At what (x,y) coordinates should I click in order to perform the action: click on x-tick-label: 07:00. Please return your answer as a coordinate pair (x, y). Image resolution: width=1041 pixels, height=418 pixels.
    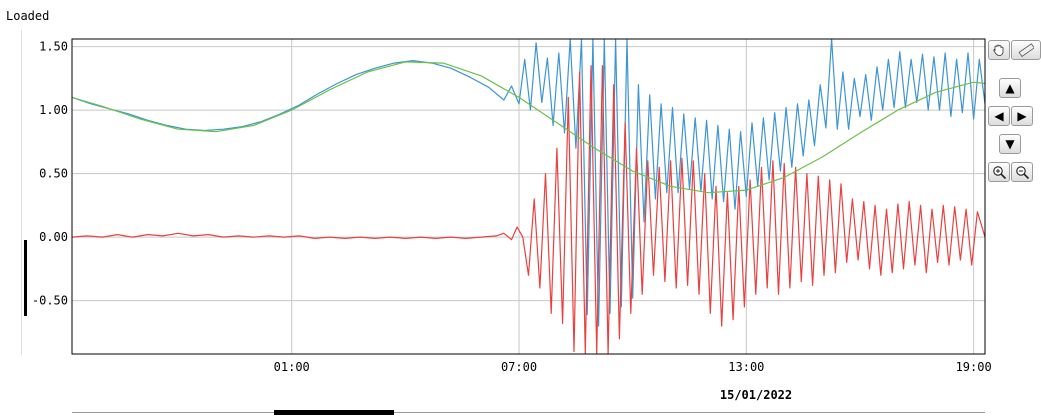
    Looking at the image, I should click on (519, 367).